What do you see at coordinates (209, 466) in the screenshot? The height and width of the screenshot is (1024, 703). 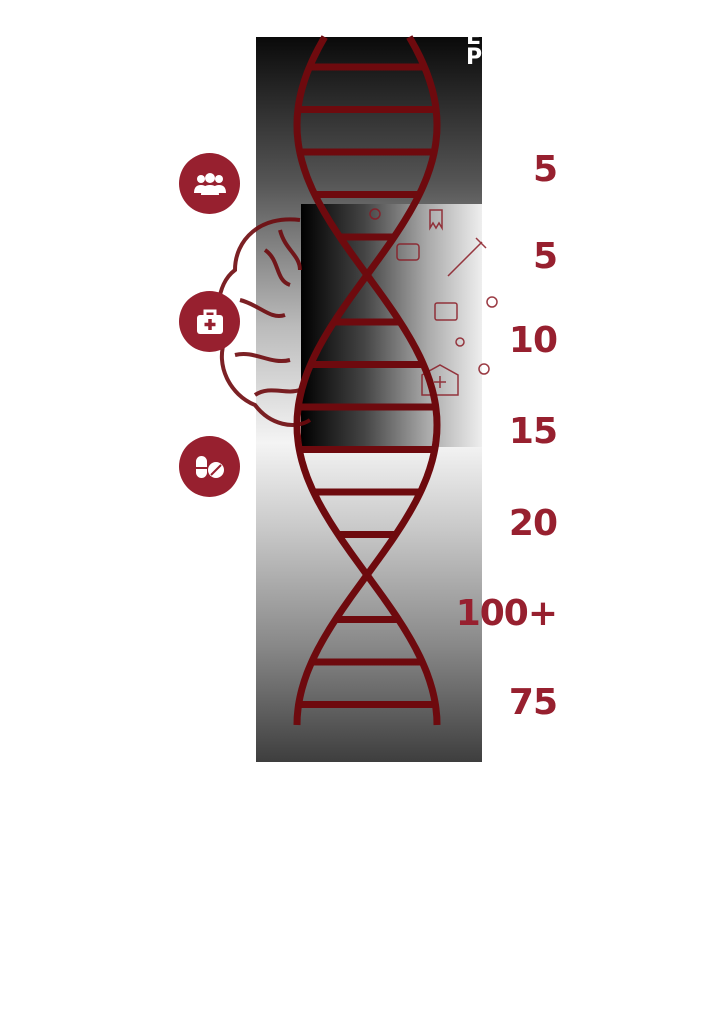 I see `pills-icon` at bounding box center [209, 466].